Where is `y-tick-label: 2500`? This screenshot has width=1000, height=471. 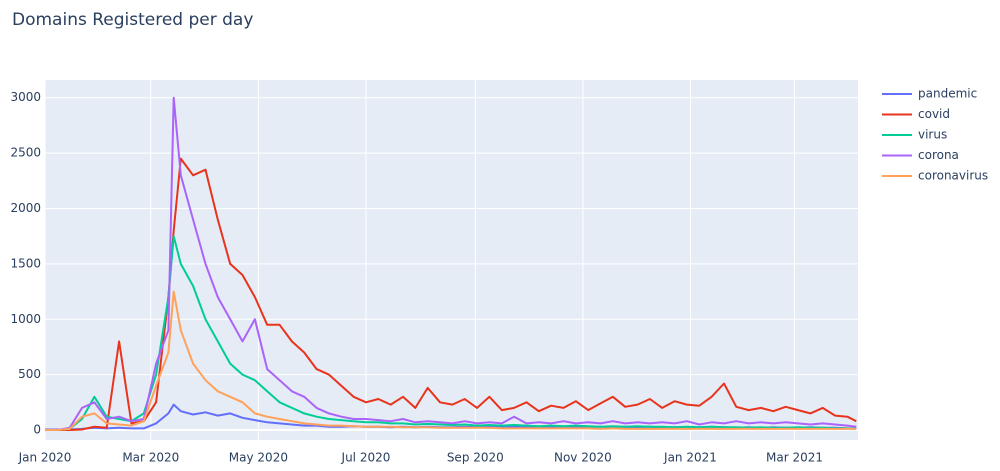
y-tick-label: 2500 is located at coordinates (25, 153).